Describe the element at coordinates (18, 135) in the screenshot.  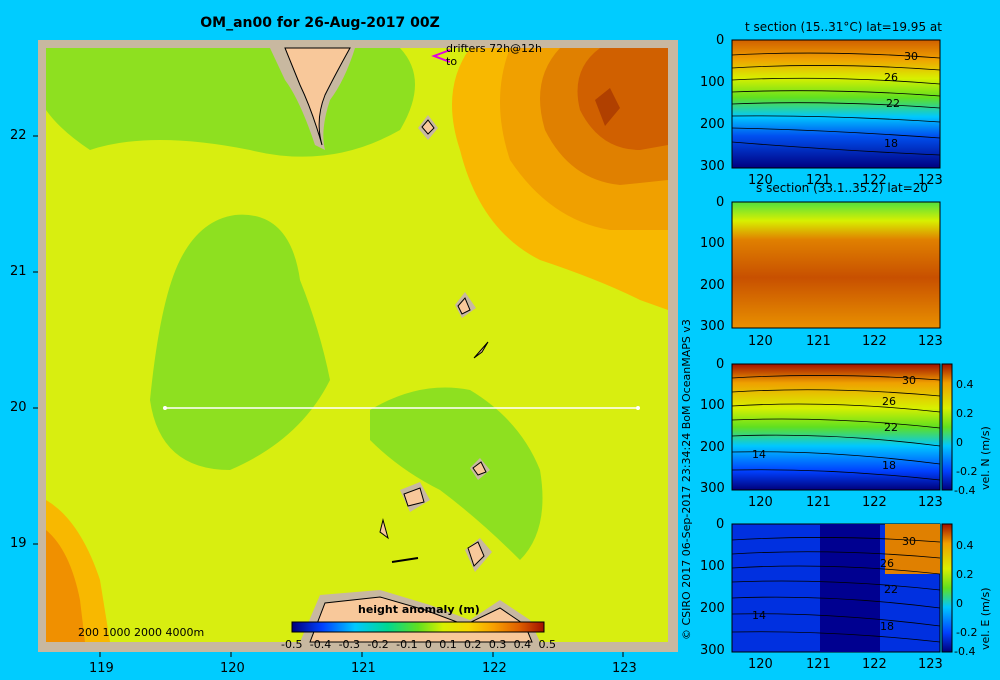
I see `map-ytick: 22` at that location.